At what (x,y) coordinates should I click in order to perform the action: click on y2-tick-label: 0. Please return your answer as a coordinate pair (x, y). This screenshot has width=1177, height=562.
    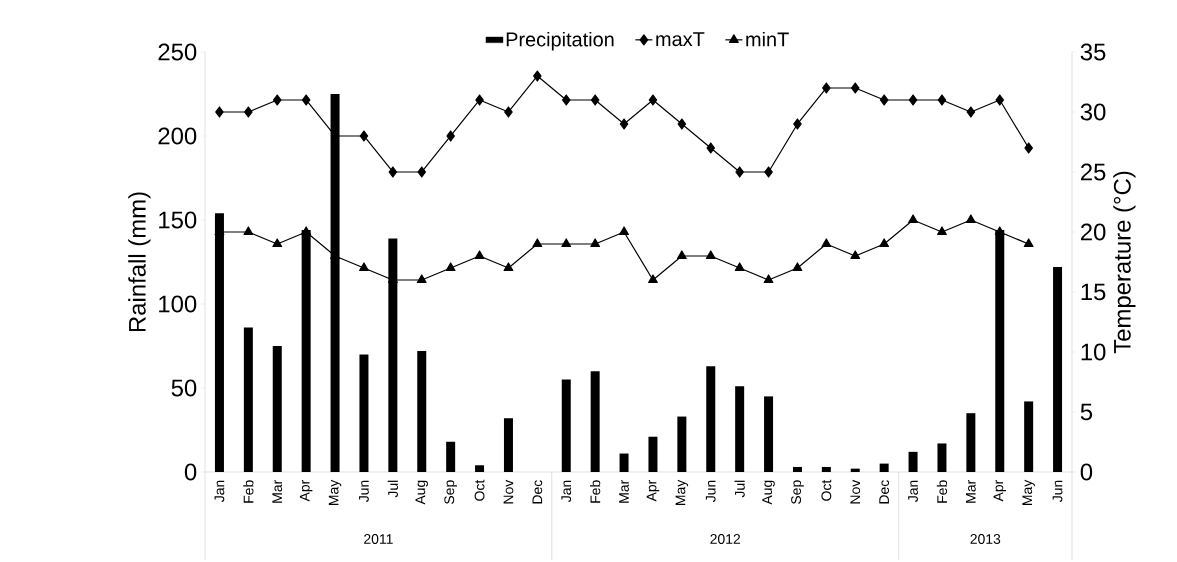
    Looking at the image, I should click on (1086, 472).